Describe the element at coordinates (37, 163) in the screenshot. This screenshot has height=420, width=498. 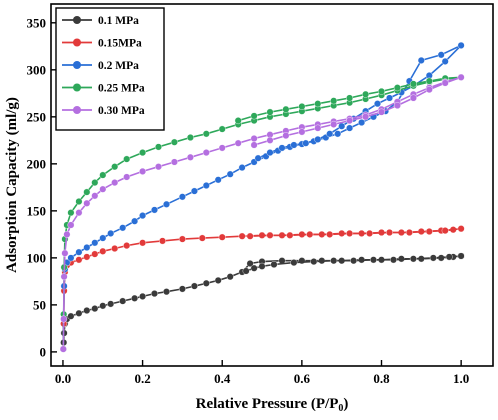
I see `y-tick-label: 200` at that location.